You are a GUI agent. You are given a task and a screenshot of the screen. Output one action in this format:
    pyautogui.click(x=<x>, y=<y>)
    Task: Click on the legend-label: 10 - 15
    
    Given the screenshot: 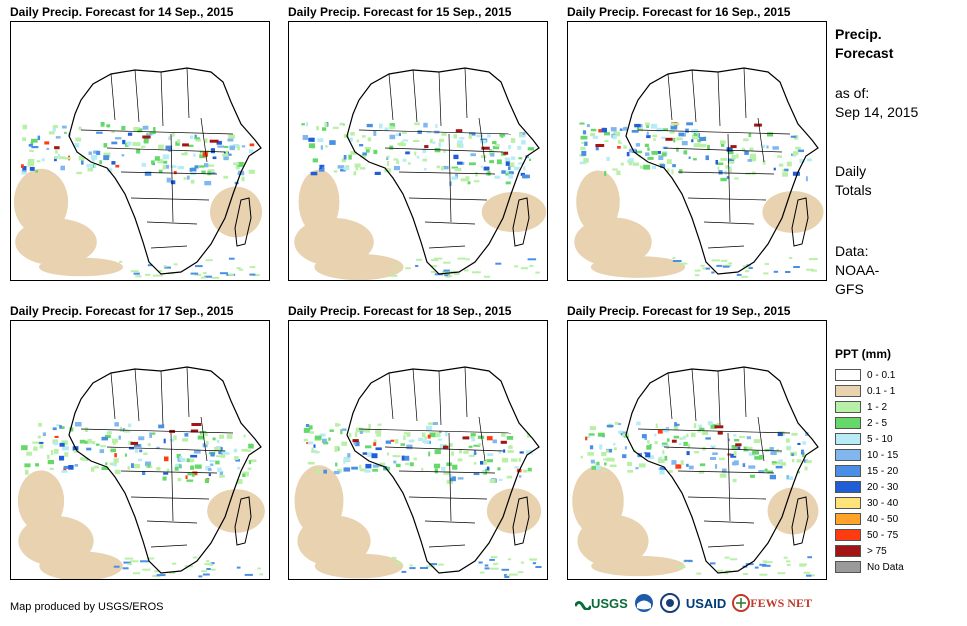 What is the action you would take?
    pyautogui.click(x=883, y=455)
    